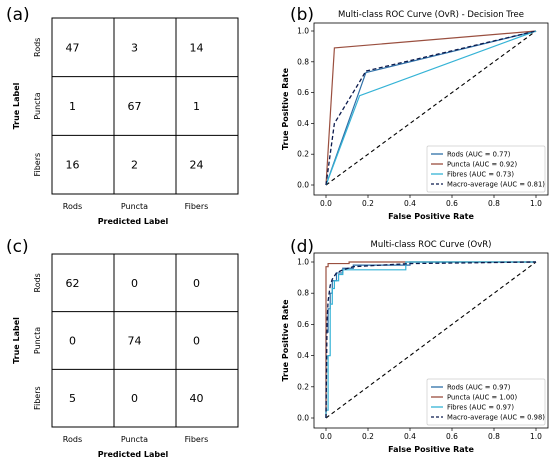 The image size is (550, 468). Describe the element at coordinates (196, 165) in the screenshot. I see `matrix-cell-value: 24` at that location.